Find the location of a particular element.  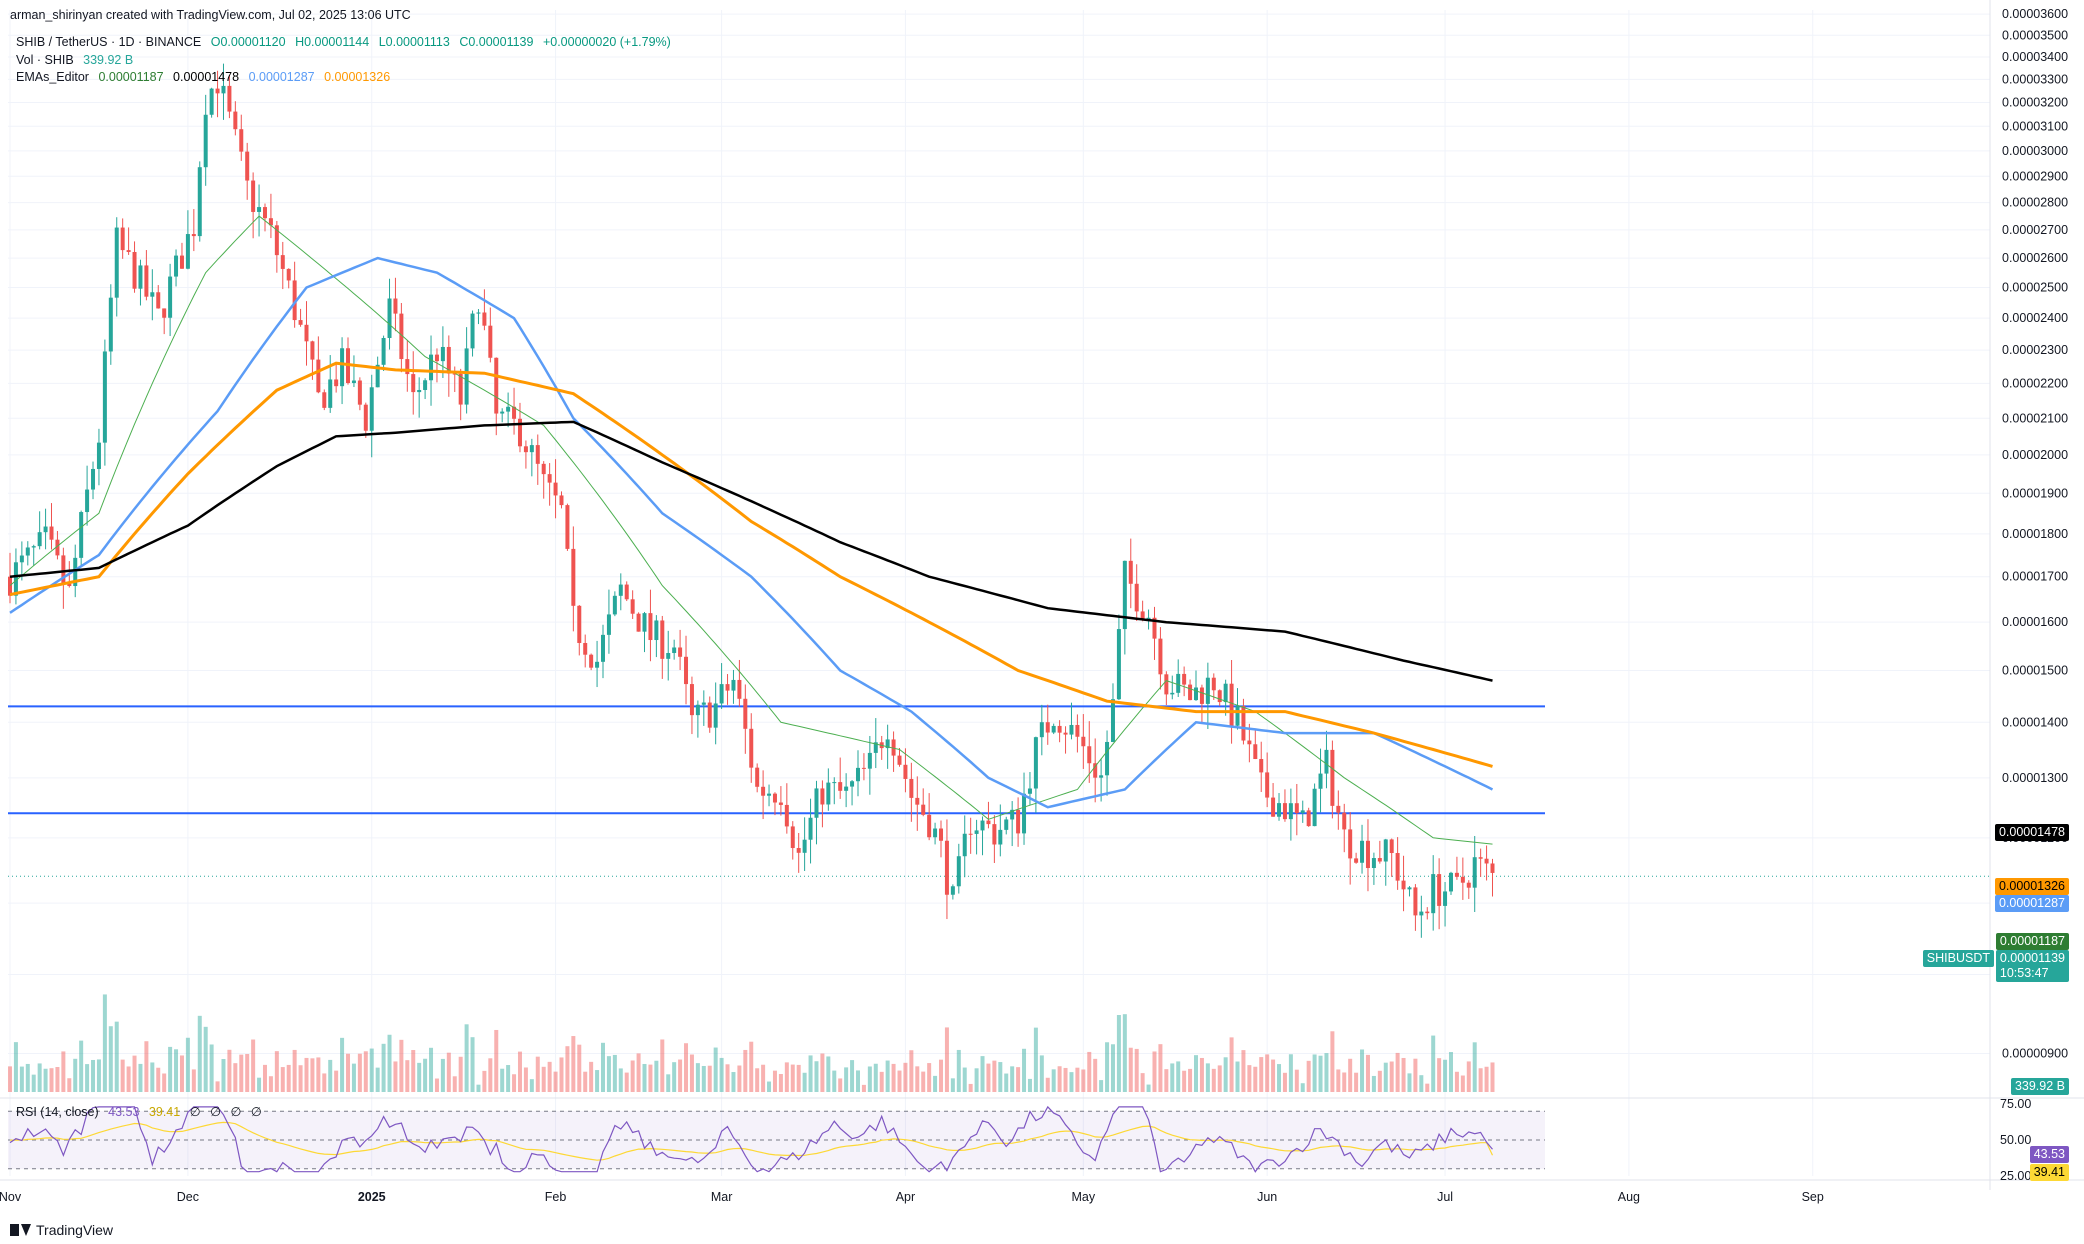

y-tick-label: 0.00002100 is located at coordinates (2035, 418).